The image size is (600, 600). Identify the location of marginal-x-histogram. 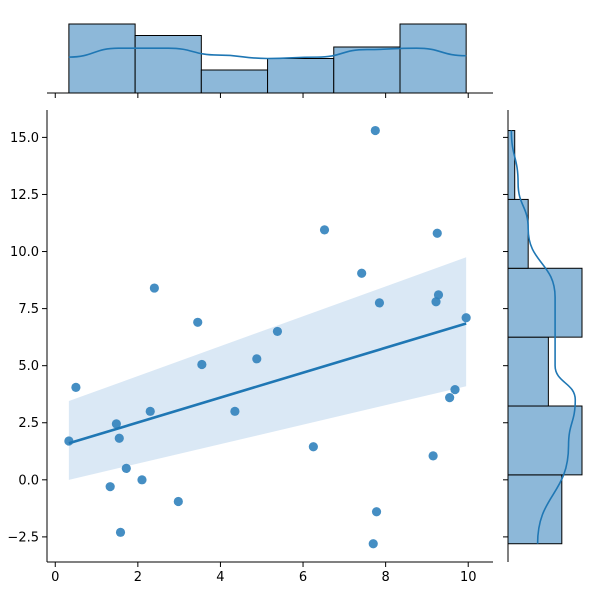
(270, 60).